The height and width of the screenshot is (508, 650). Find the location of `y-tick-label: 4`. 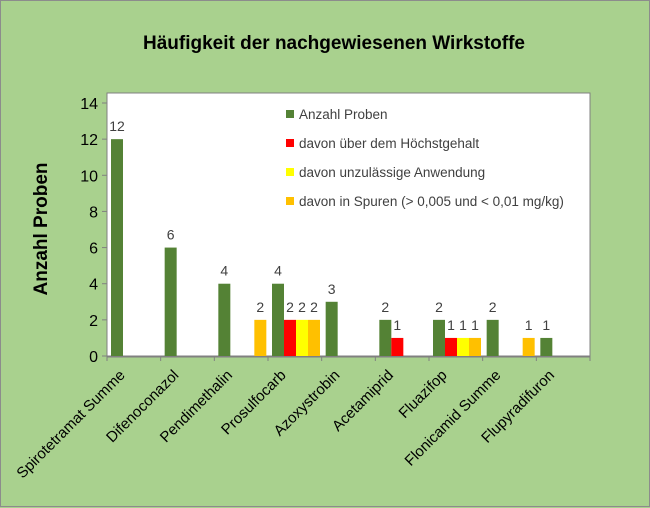

y-tick-label: 4 is located at coordinates (93, 285).